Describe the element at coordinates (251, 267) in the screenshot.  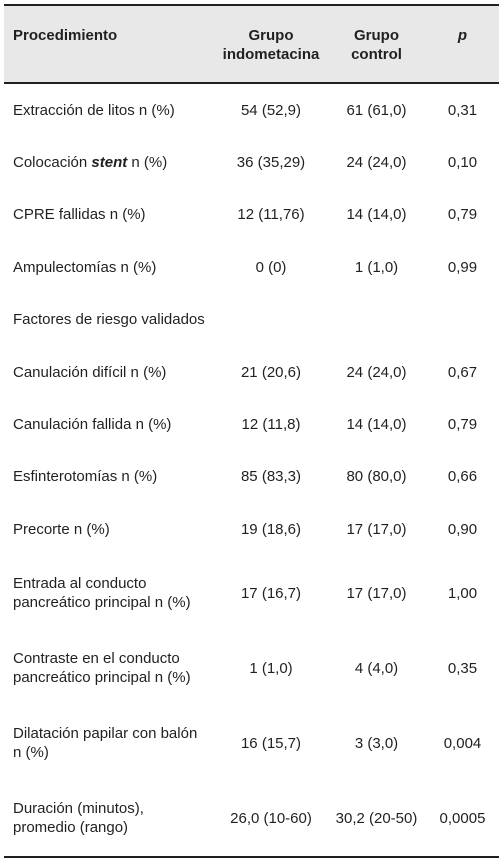
I see `table-row: Ampulectomías n (%) 0 (0) 1 (1,0) 0,99` at that location.